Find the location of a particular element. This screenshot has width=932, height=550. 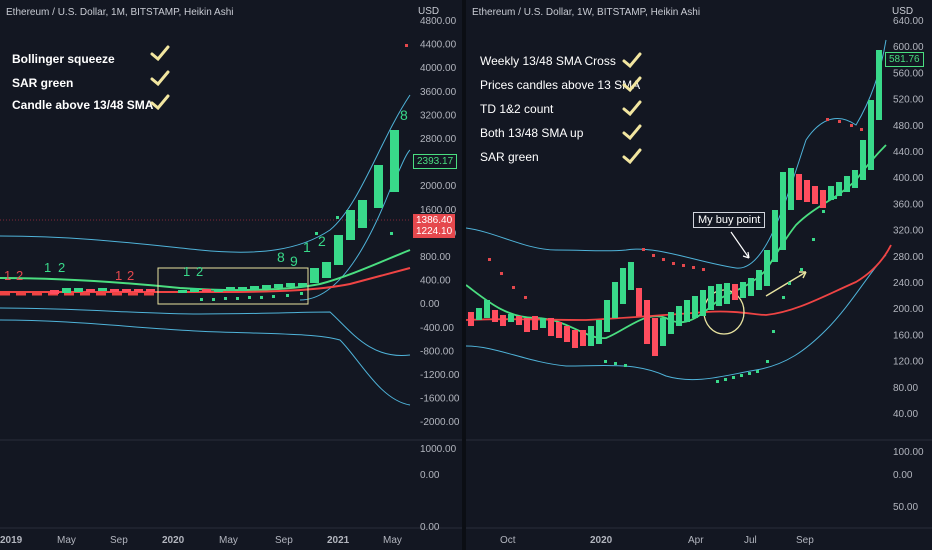

price-tick-label: 4800.00 is located at coordinates (438, 21).